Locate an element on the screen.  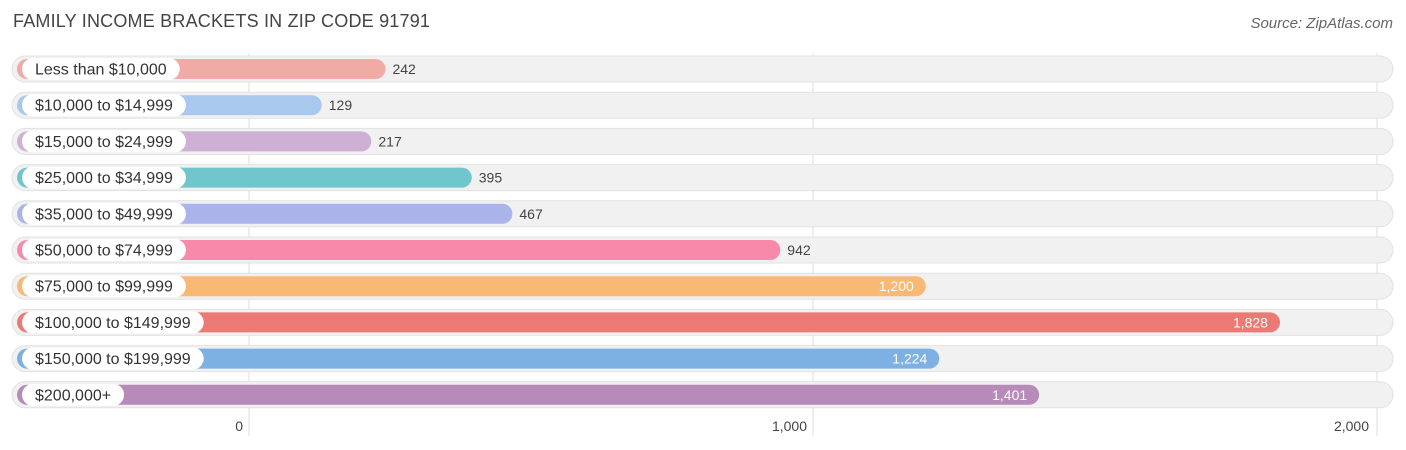
bar-row: $75,000 to $99,999 1,200 is located at coordinates (702, 286).